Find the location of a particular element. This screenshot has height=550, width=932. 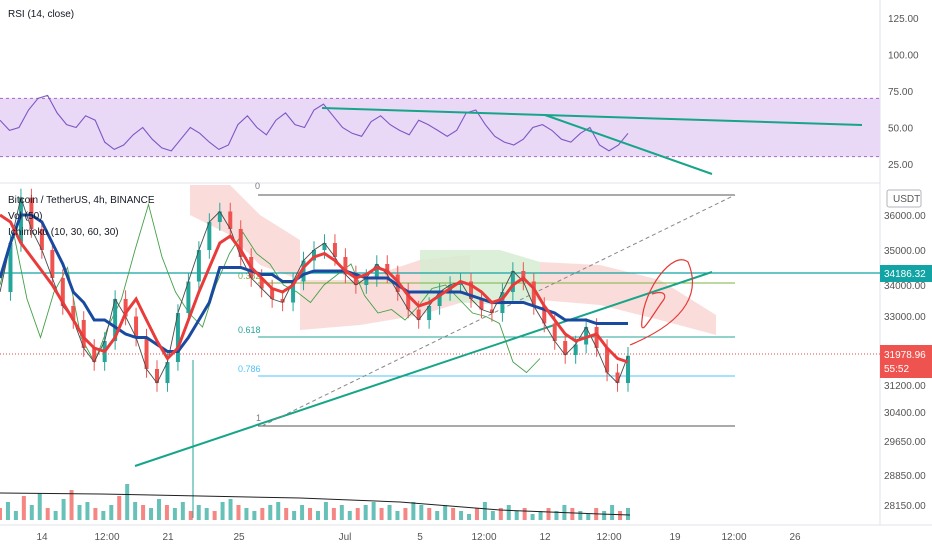

rsi-tick-label: 125.00 is located at coordinates (903, 19).